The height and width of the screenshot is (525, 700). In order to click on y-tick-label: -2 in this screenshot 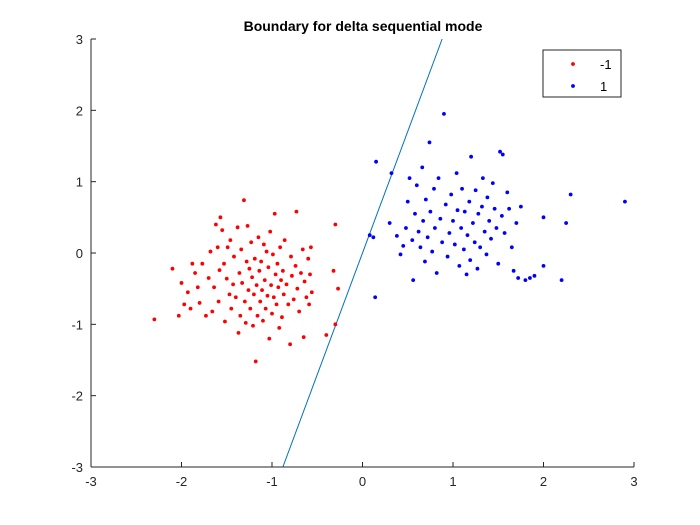, I will do `click(77, 396)`.